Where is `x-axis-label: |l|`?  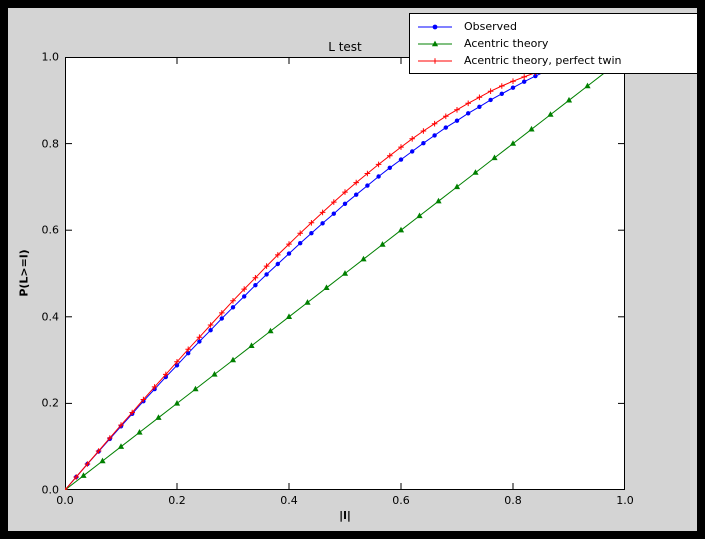
x-axis-label: |l| is located at coordinates (345, 515).